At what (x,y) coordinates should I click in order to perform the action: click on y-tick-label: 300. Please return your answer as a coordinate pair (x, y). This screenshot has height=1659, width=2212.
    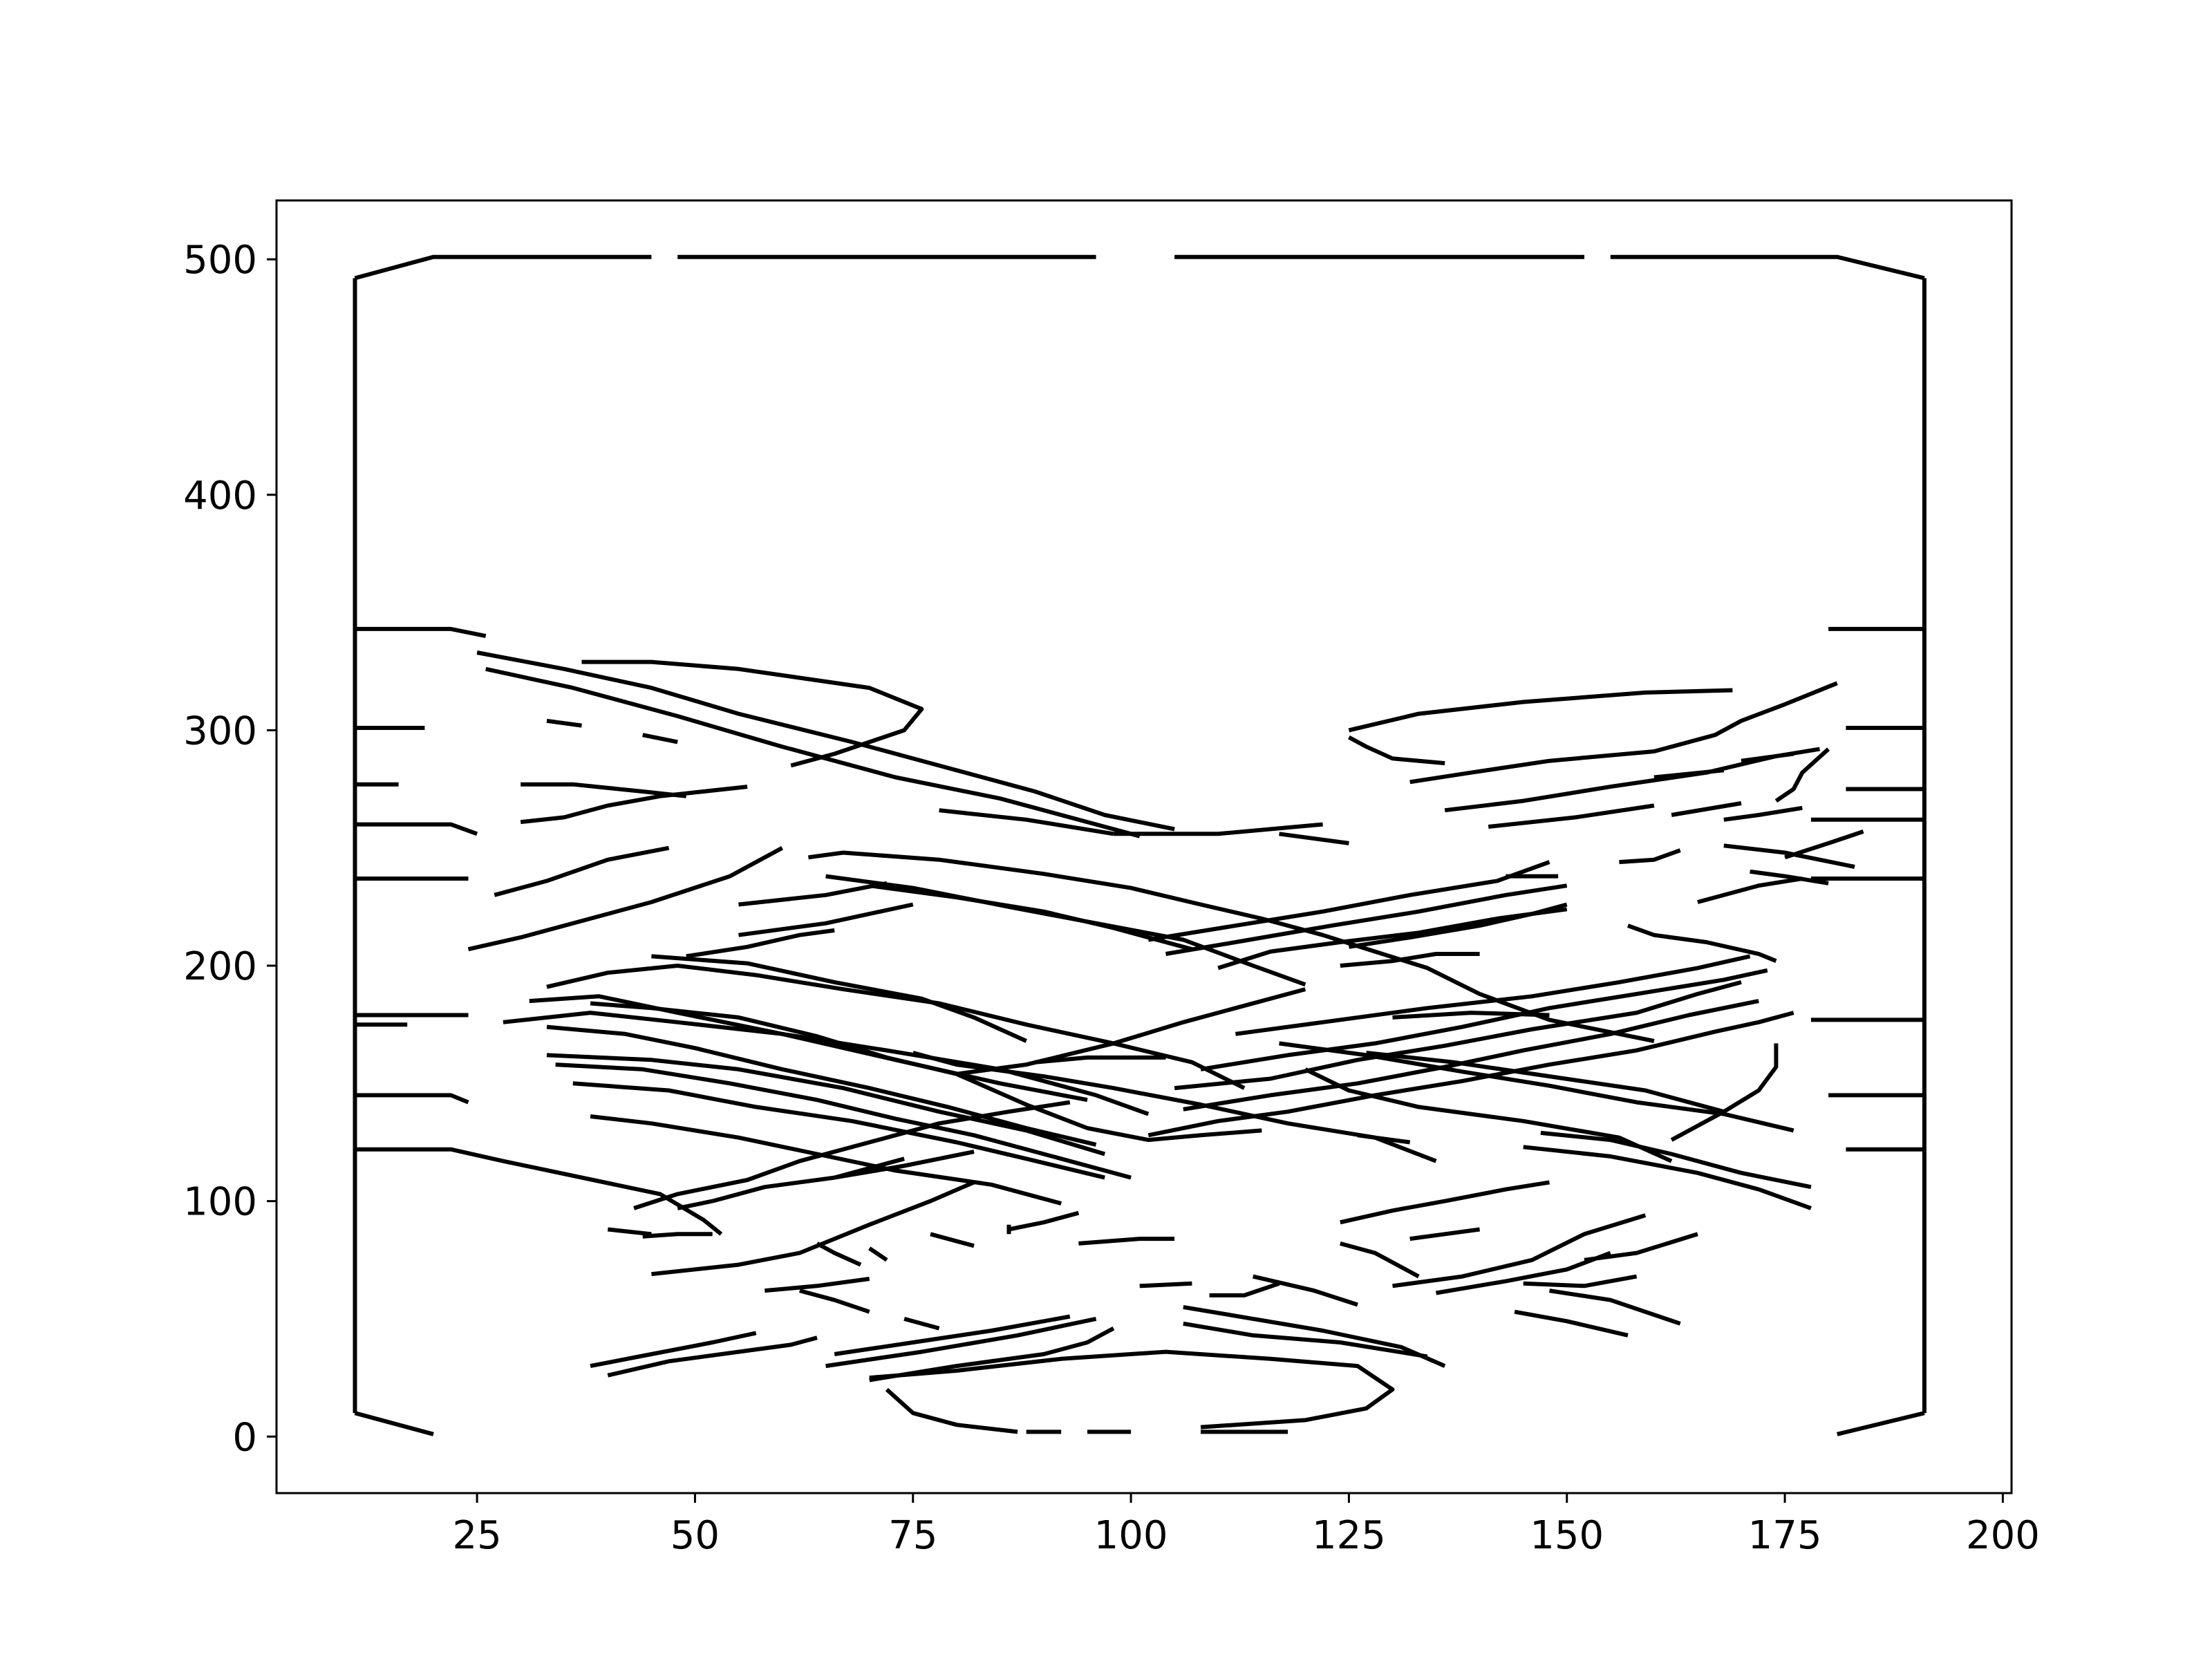
    Looking at the image, I should click on (220, 731).